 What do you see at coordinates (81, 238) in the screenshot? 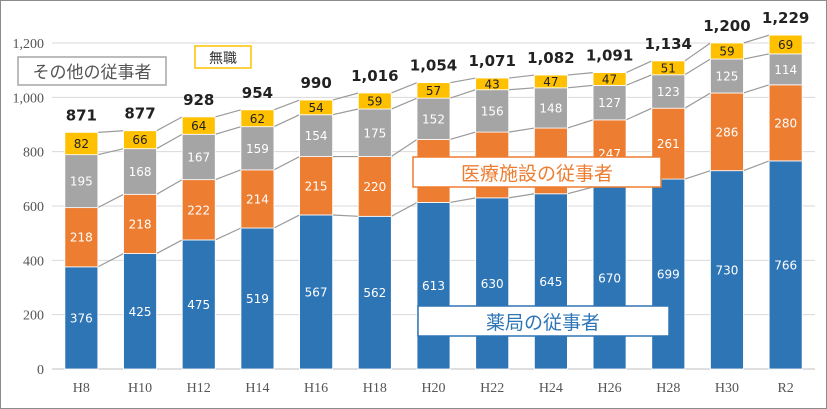
I see `segment-label: 218` at bounding box center [81, 238].